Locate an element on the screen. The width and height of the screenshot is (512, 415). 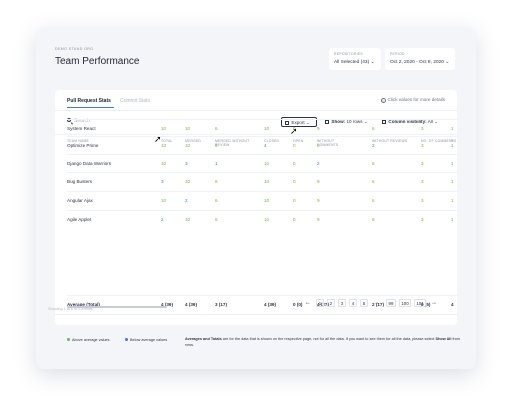
team-name-cell: Bug Busters is located at coordinates (80, 181).